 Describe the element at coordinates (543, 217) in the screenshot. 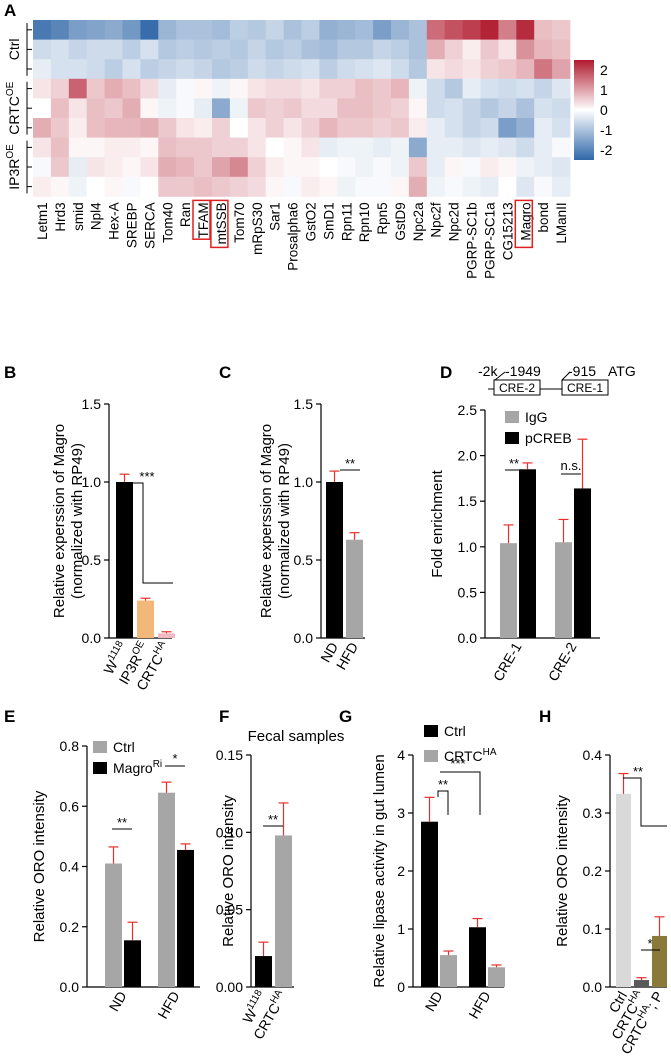

I see `gene-label: bond` at that location.